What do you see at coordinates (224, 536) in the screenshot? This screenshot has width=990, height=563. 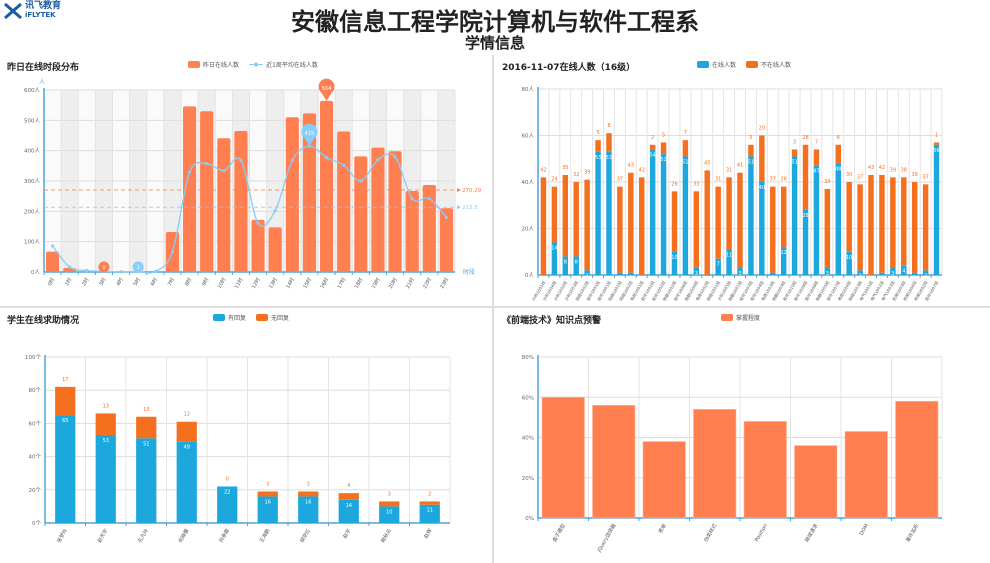 I see `x-tick-label: 刘承霖` at bounding box center [224, 536].